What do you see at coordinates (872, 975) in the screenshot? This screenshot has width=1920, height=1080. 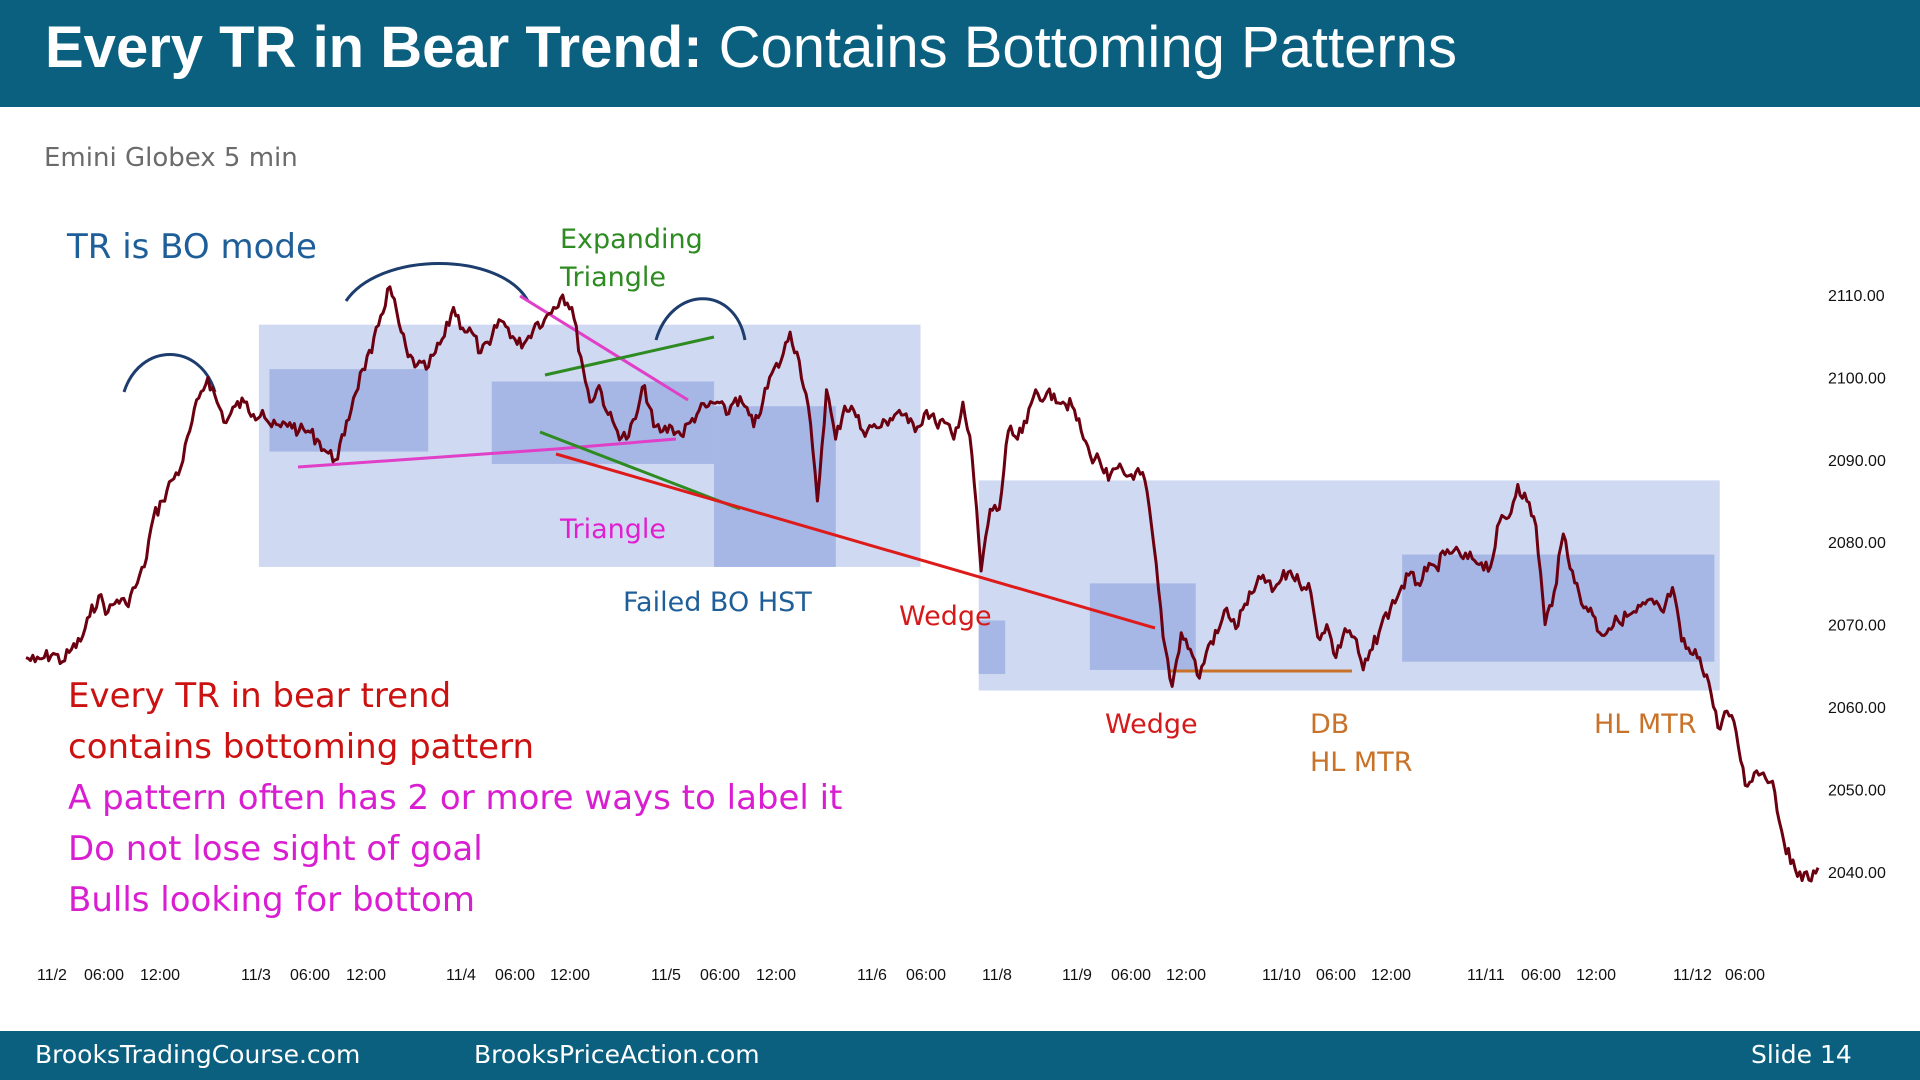 I see `x-tick-label: 11/6` at bounding box center [872, 975].